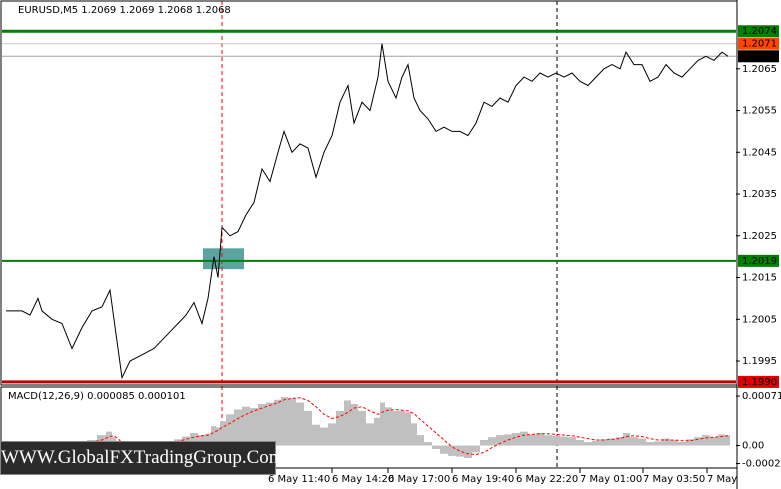 The width and height of the screenshot is (781, 489). I want to click on x-tick-label: 7 May 01:00, so click(611, 479).